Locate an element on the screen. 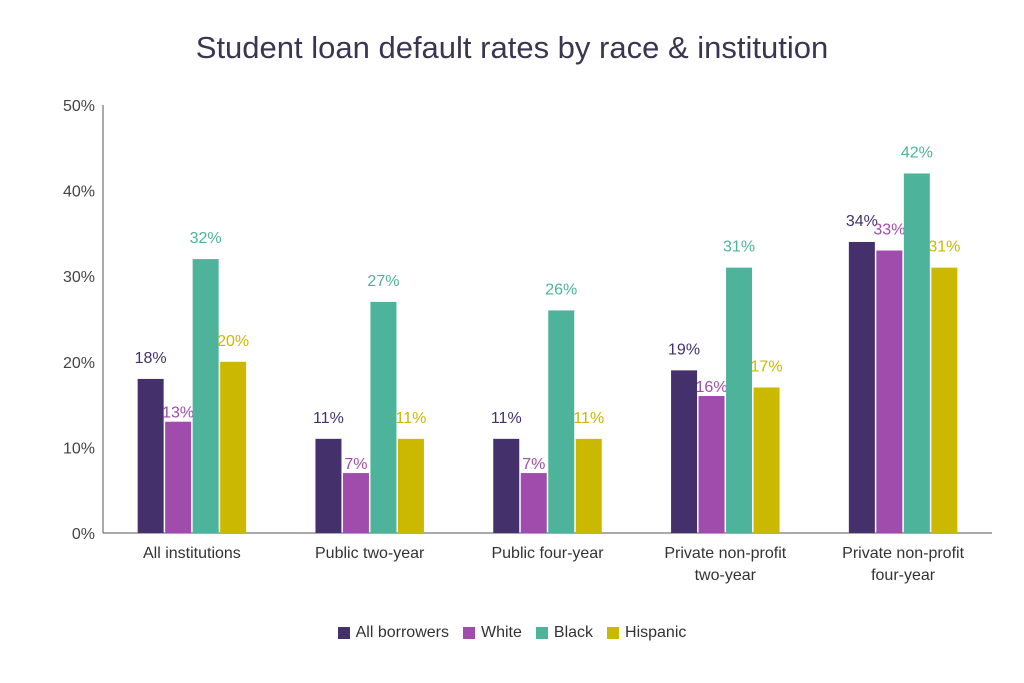 The height and width of the screenshot is (683, 1024). data-label: 19% is located at coordinates (684, 349).